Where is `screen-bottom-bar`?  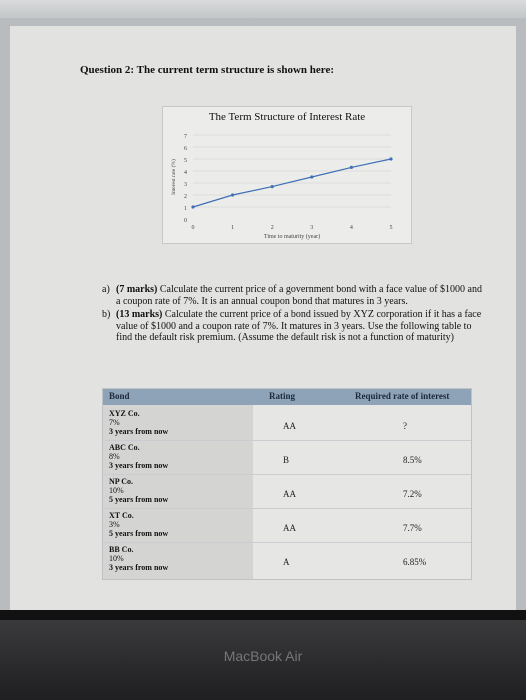
screen-bottom-bar is located at coordinates (263, 615).